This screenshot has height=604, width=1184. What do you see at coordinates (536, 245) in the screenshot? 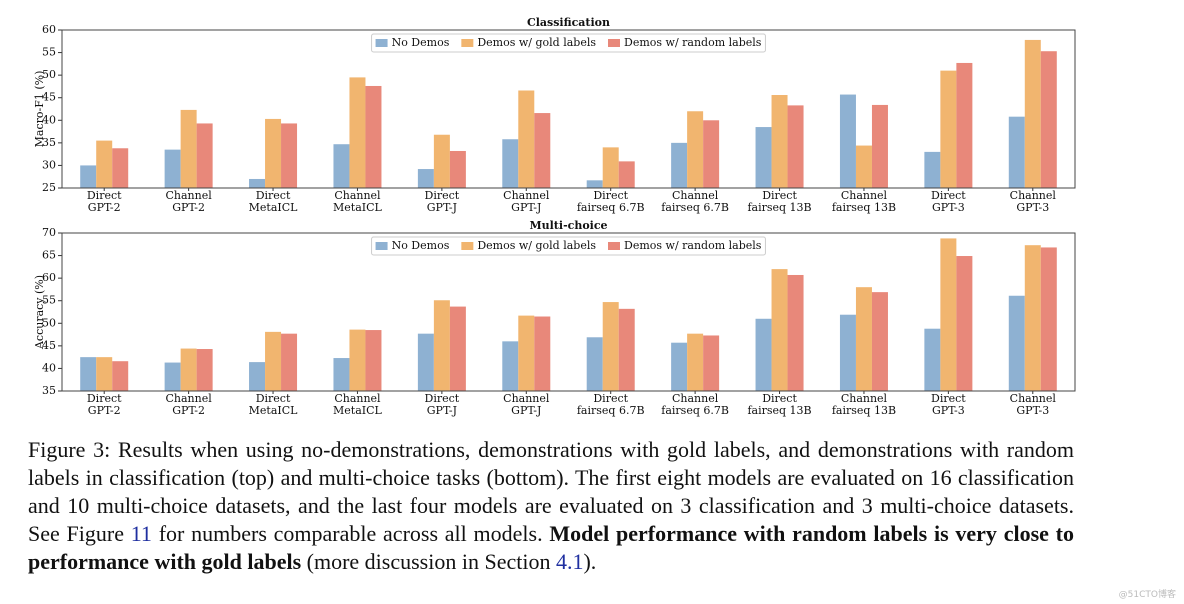
I see `legend-label: Demos w/ gold labels` at bounding box center [536, 245].